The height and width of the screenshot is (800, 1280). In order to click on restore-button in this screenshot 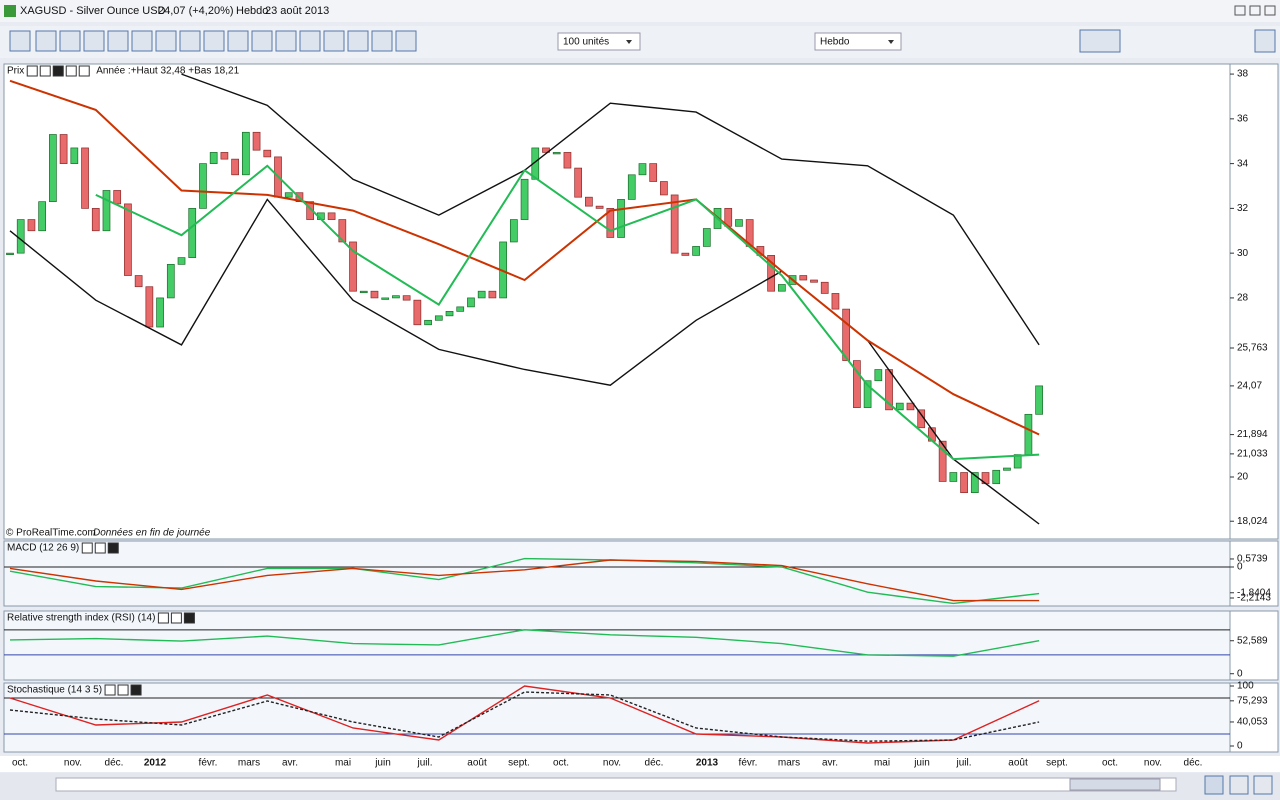, I will do `click(1255, 10)`.